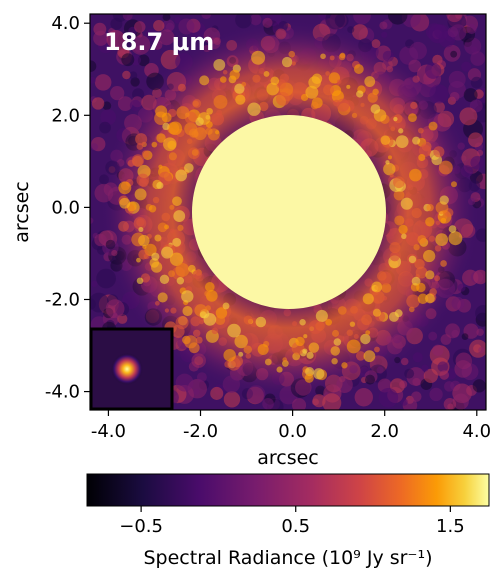  Describe the element at coordinates (141, 526) in the screenshot. I see `colorbar-tick-label: −0.5` at that location.